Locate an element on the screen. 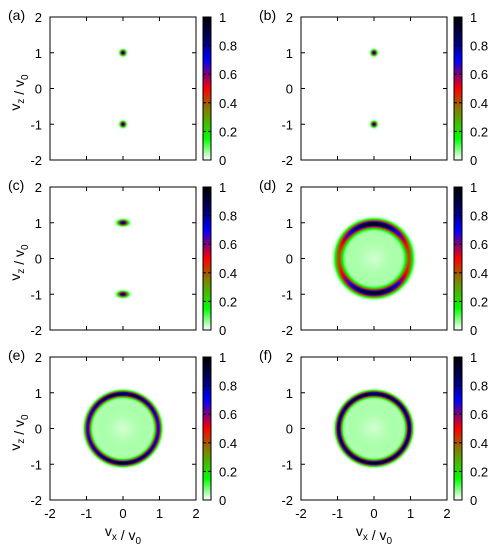 The width and height of the screenshot is (498, 550). panel-b: -2 -1 0 1 2 (b) 0 0.2 0.4 0.6 0.8 1 is located at coordinates (373, 87).